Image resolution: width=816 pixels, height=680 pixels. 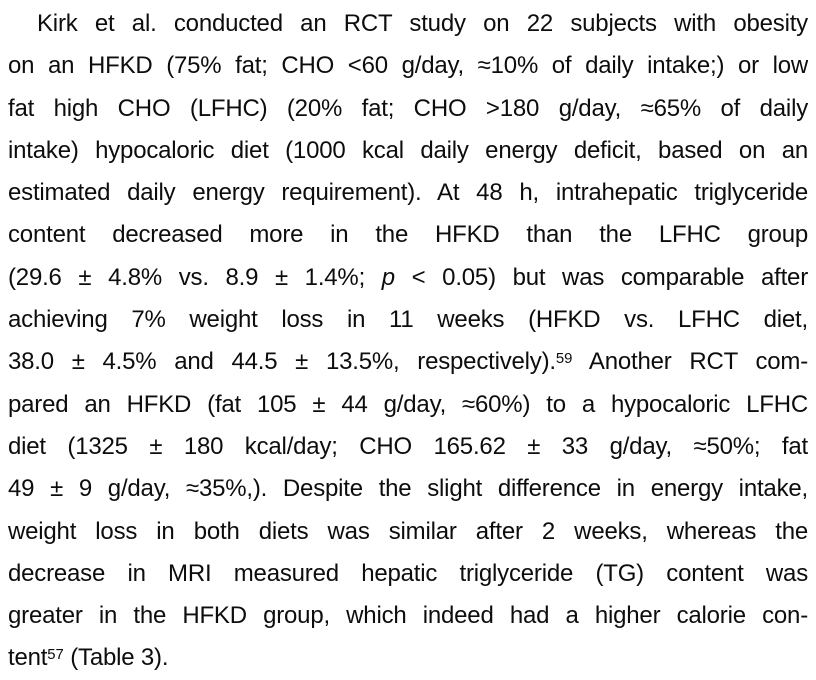 I want to click on text-segment: (29.6 ± 4.8% vs. 8.9 ± 1.4%;, so click(x=195, y=277).